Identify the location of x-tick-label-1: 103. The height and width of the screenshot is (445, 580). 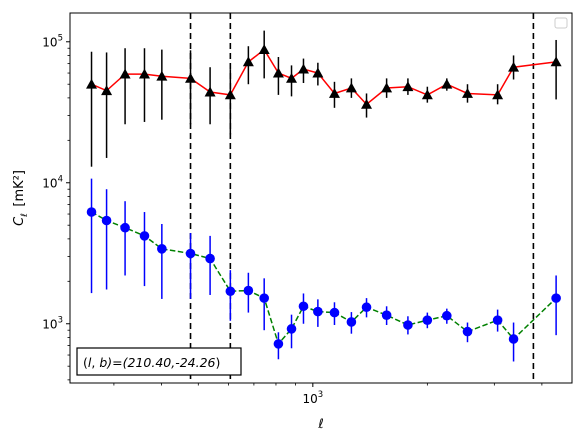
(312, 398).